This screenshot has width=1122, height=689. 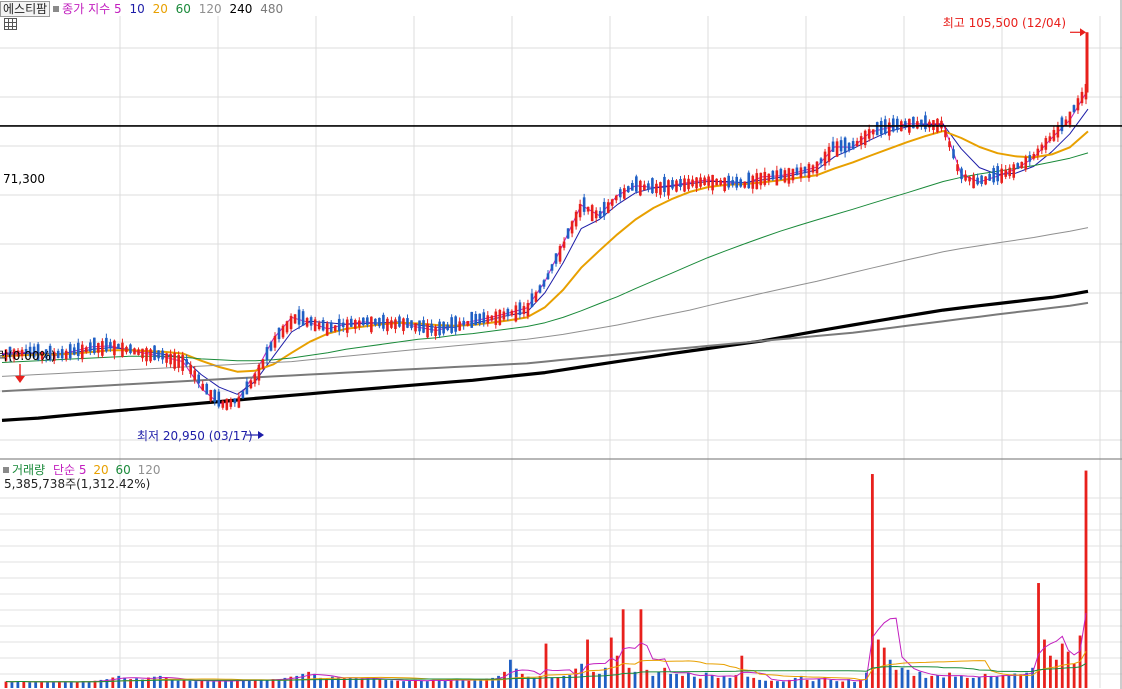 I want to click on current-volume: 5,385,738주(1,312.42%), so click(x=77, y=484).